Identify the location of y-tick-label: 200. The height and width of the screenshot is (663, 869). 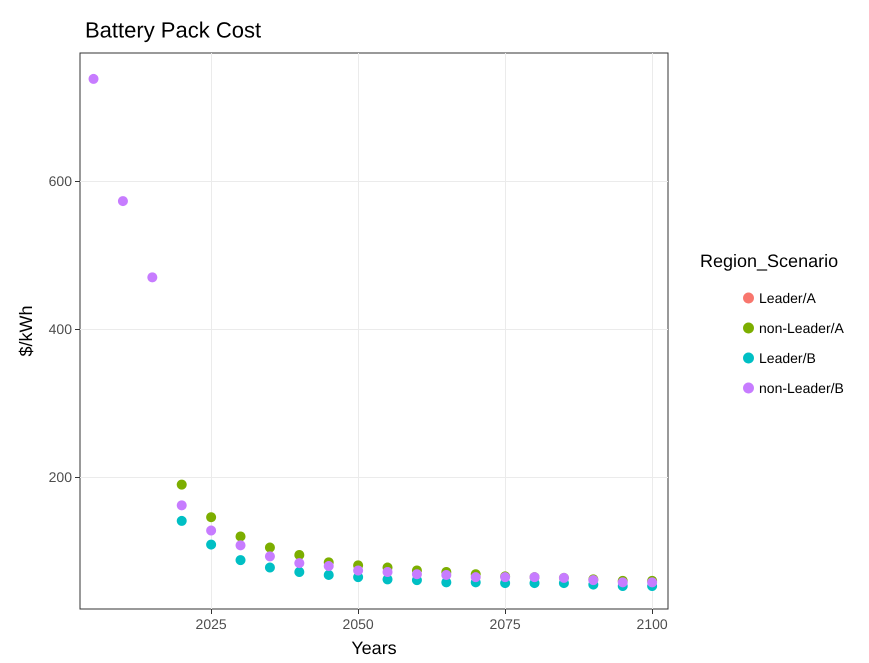
(60, 477).